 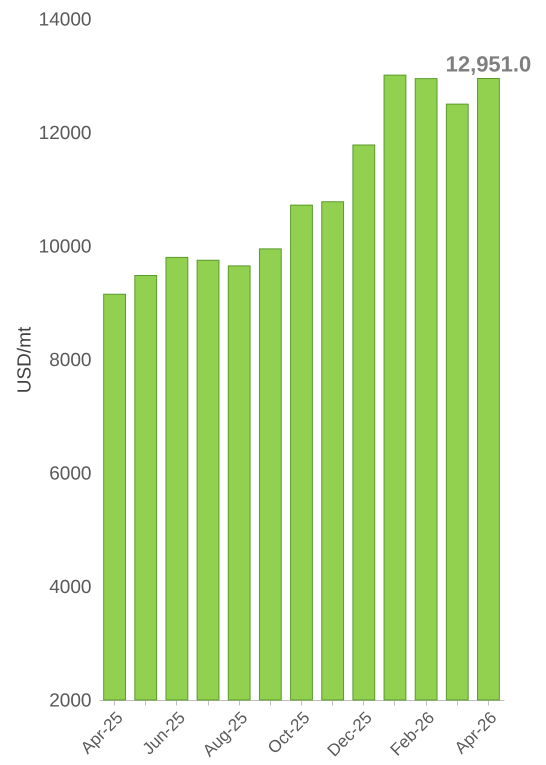 I want to click on y-axis-title: USD/mt, so click(x=25, y=360).